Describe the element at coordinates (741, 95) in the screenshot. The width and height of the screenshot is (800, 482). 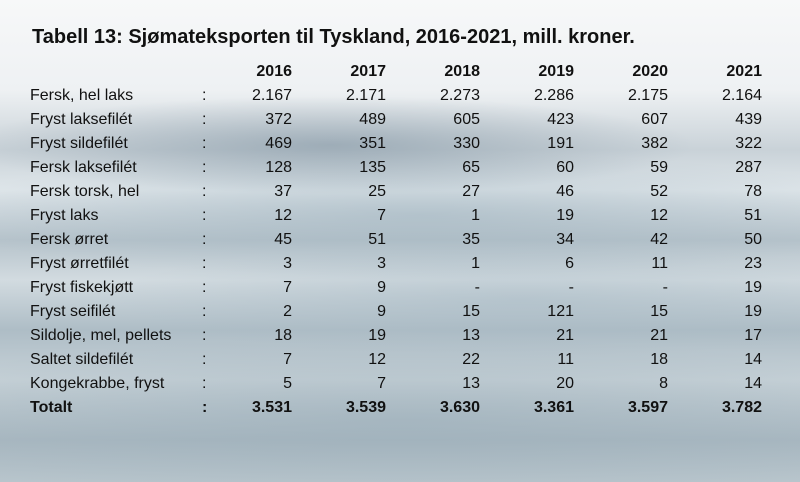
I see `table-cell: 2.164` at that location.